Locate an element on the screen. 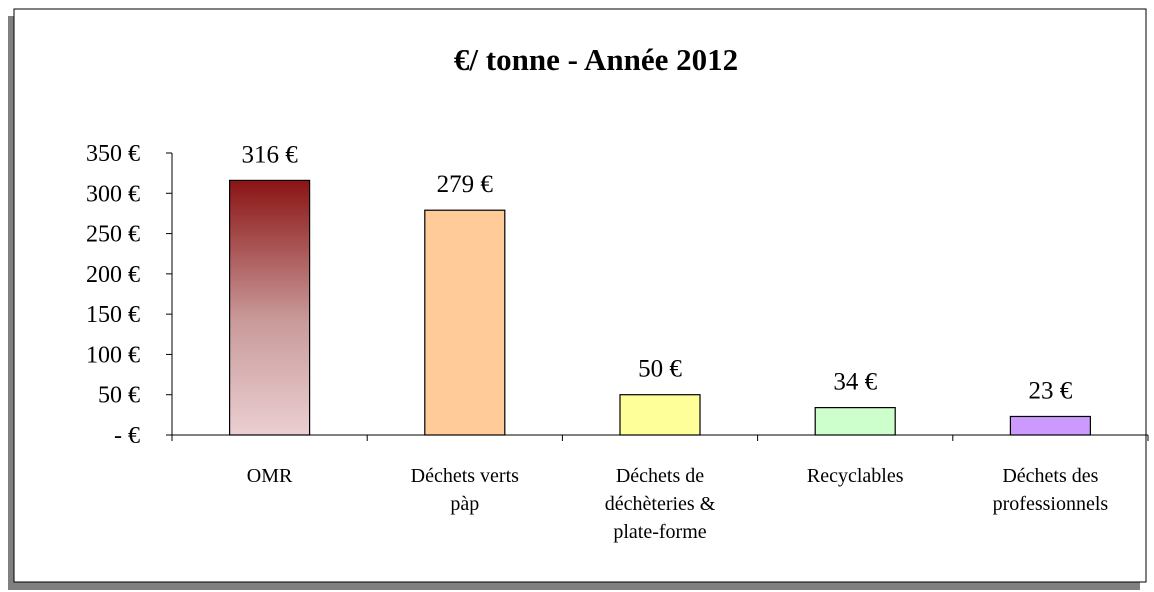  y-tick-label: 200 € is located at coordinates (113, 275).